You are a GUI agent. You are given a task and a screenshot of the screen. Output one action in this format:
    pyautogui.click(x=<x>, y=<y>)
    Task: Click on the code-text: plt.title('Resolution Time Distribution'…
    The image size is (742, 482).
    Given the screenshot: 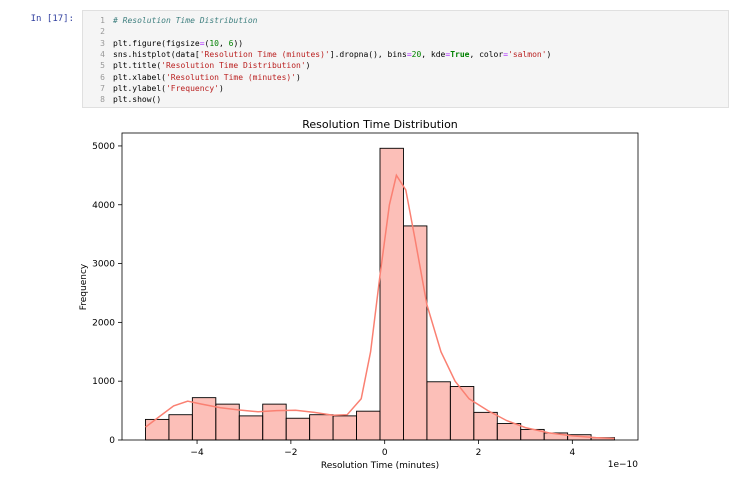 What is the action you would take?
    pyautogui.click(x=212, y=66)
    